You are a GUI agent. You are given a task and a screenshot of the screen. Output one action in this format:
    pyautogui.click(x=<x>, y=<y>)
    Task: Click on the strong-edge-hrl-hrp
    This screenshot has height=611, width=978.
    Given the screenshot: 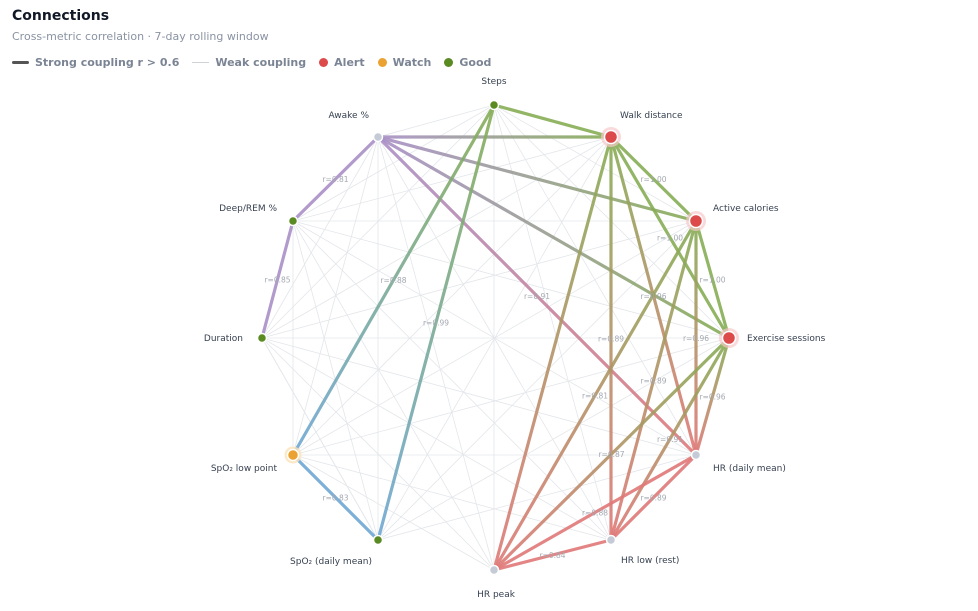 What is the action you would take?
    pyautogui.click(x=552, y=555)
    